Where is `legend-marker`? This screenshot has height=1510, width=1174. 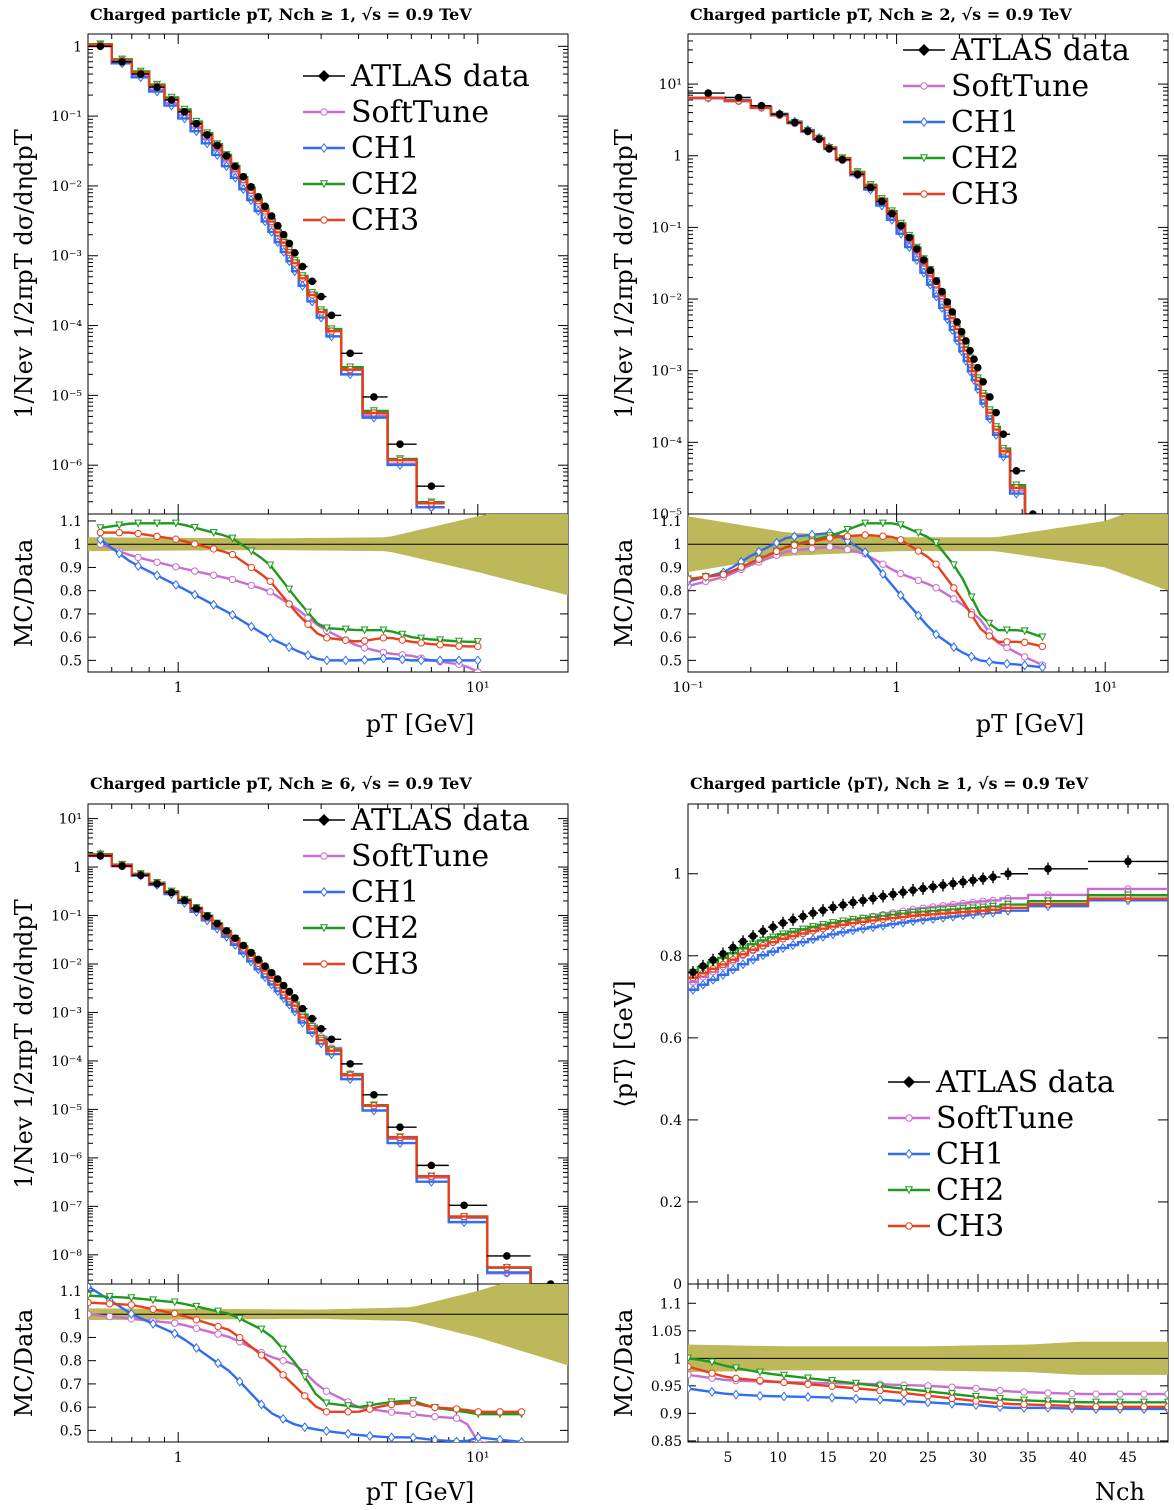
legend-marker is located at coordinates (324, 184).